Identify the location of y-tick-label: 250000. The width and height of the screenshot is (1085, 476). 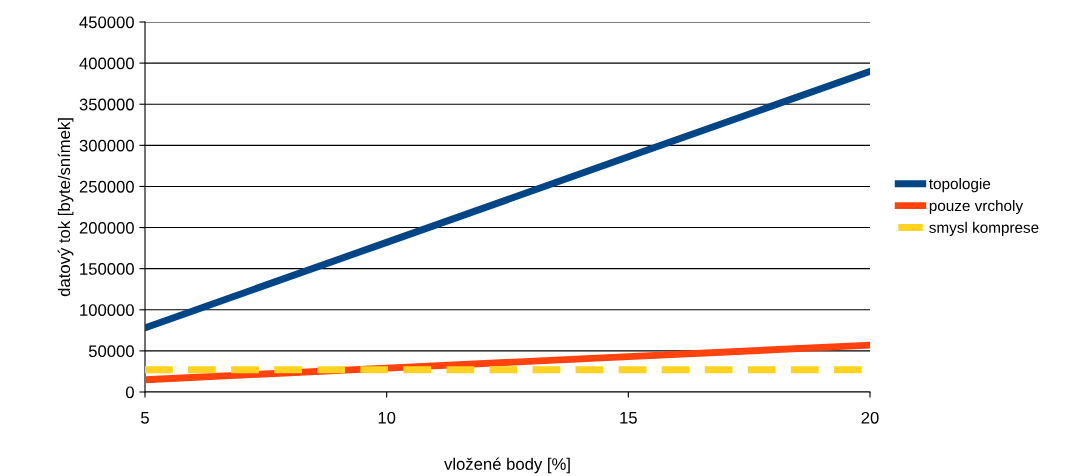
(106, 186).